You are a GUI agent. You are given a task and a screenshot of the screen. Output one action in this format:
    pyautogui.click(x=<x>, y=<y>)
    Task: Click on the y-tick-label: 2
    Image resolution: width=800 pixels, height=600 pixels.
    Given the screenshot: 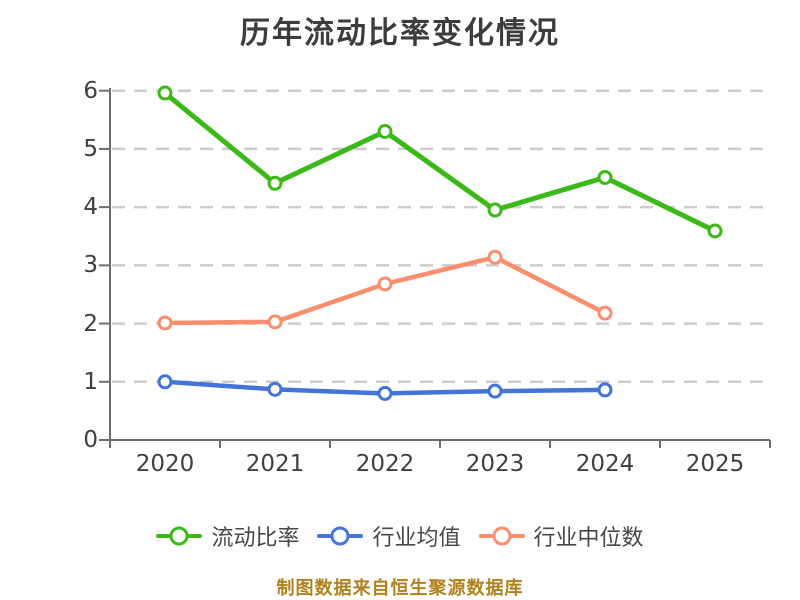 What is the action you would take?
    pyautogui.click(x=90, y=323)
    